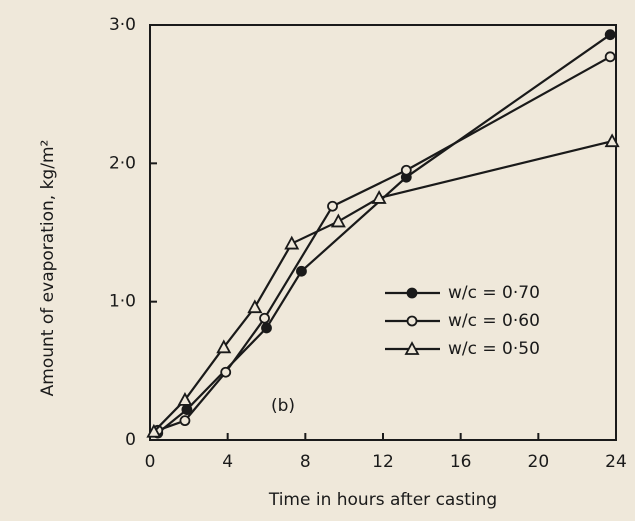  Describe the element at coordinates (616, 462) in the screenshot. I see `x-tick-label: 24` at that location.